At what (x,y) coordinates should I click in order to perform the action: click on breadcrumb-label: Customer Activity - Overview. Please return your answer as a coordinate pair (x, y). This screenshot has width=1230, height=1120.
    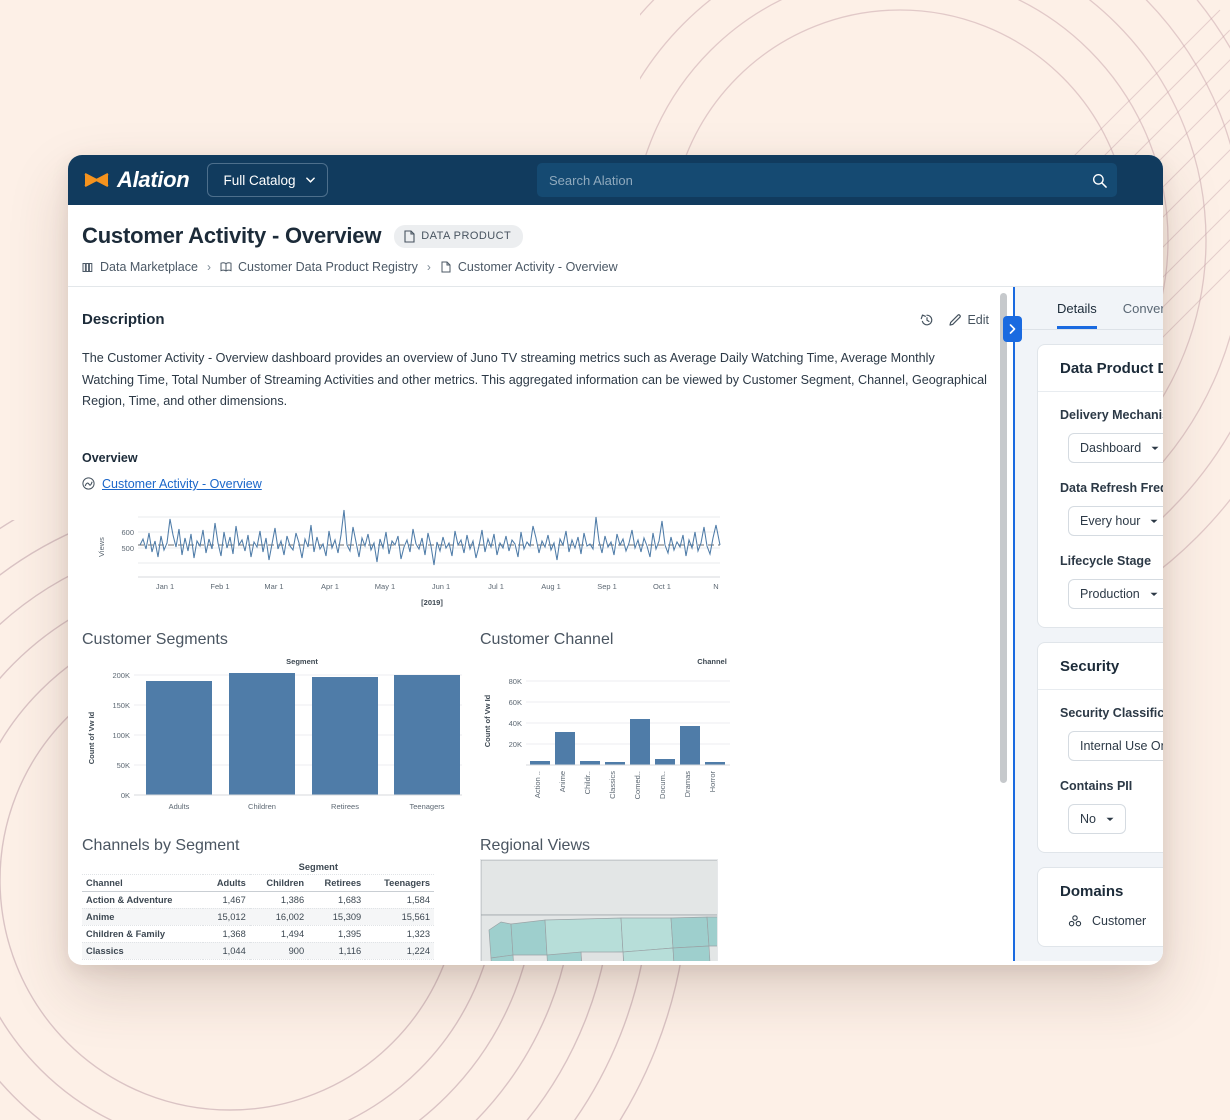
    Looking at the image, I should click on (537, 267).